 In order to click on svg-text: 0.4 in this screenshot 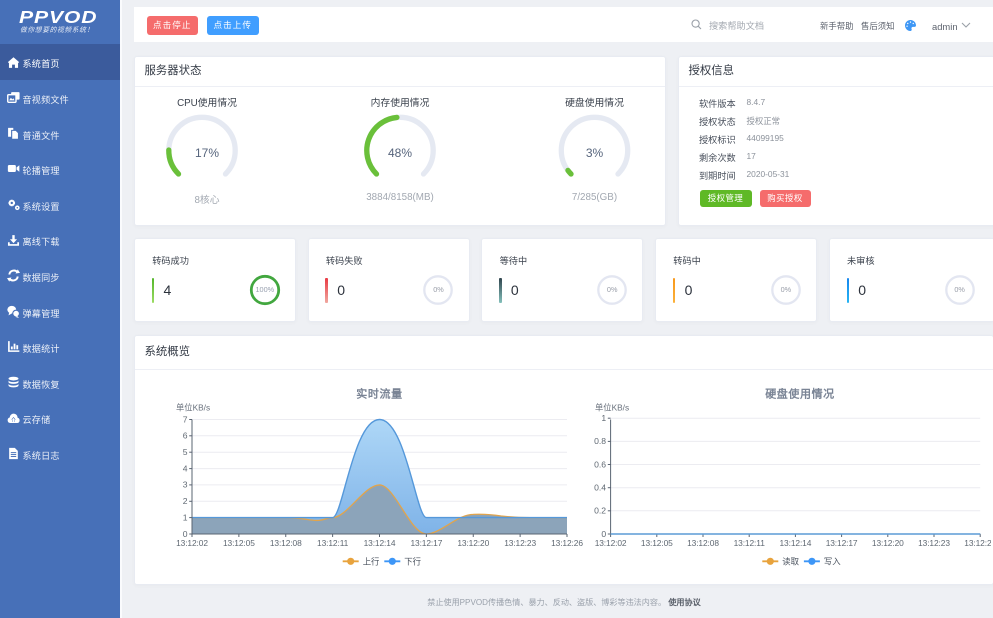, I will do `click(600, 488)`.